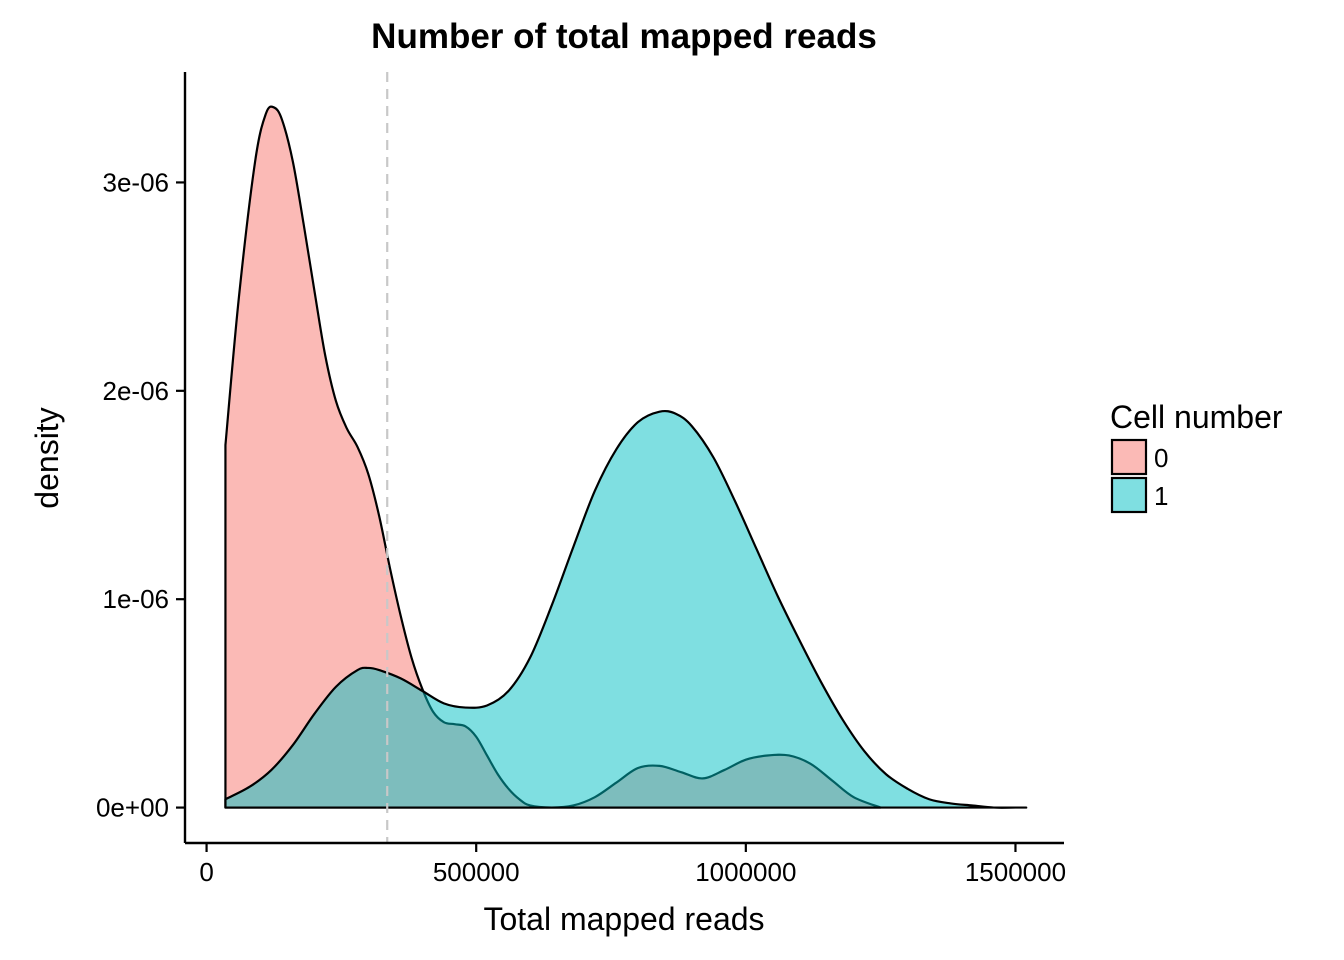 This screenshot has width=1344, height=960. Describe the element at coordinates (623, 919) in the screenshot. I see `x-axis-title: Total mapped reads` at that location.